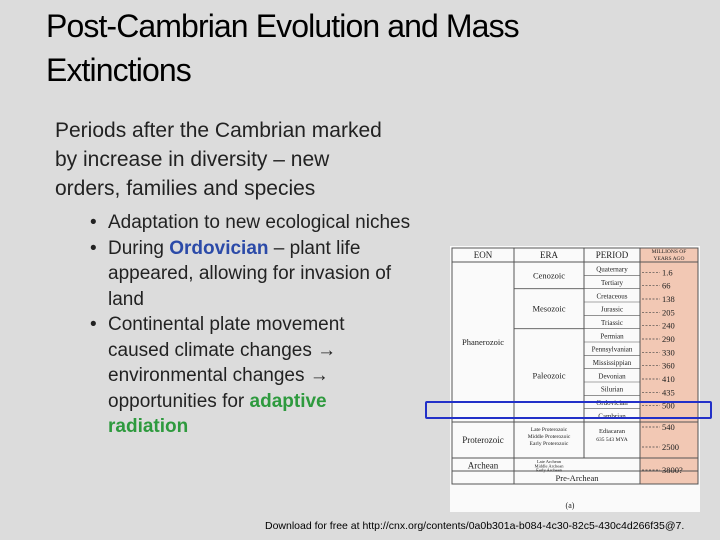 The width and height of the screenshot is (720, 540). Describe the element at coordinates (612, 350) in the screenshot. I see `period-label: Pennsylvanian` at that location.